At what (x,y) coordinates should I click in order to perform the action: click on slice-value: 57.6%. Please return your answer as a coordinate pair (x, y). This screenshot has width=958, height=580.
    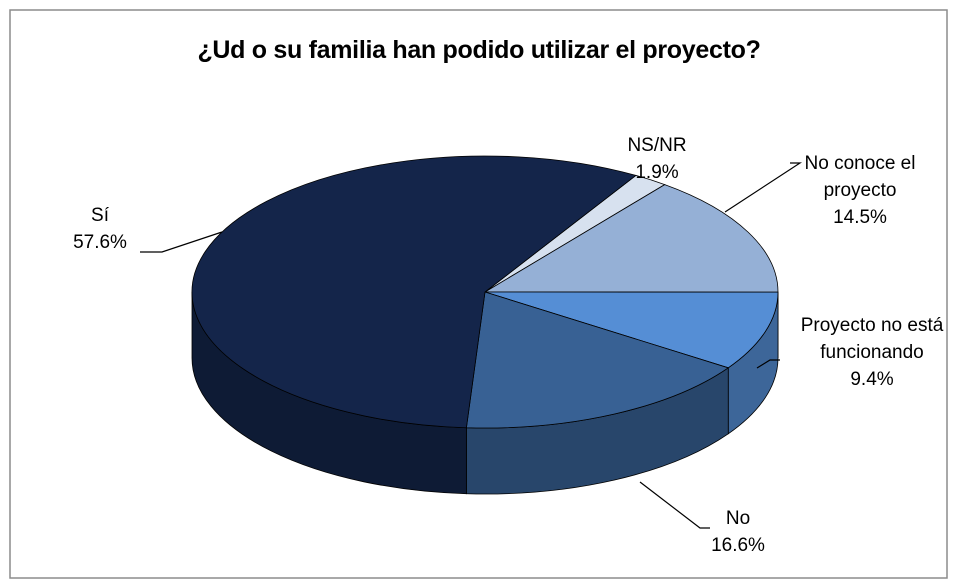
    Looking at the image, I should click on (100, 242).